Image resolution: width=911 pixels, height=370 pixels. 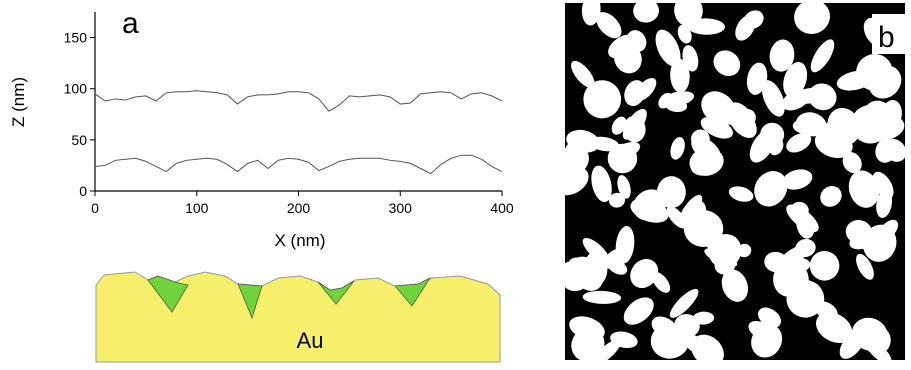 I want to click on panel-label: b, so click(x=886, y=37).